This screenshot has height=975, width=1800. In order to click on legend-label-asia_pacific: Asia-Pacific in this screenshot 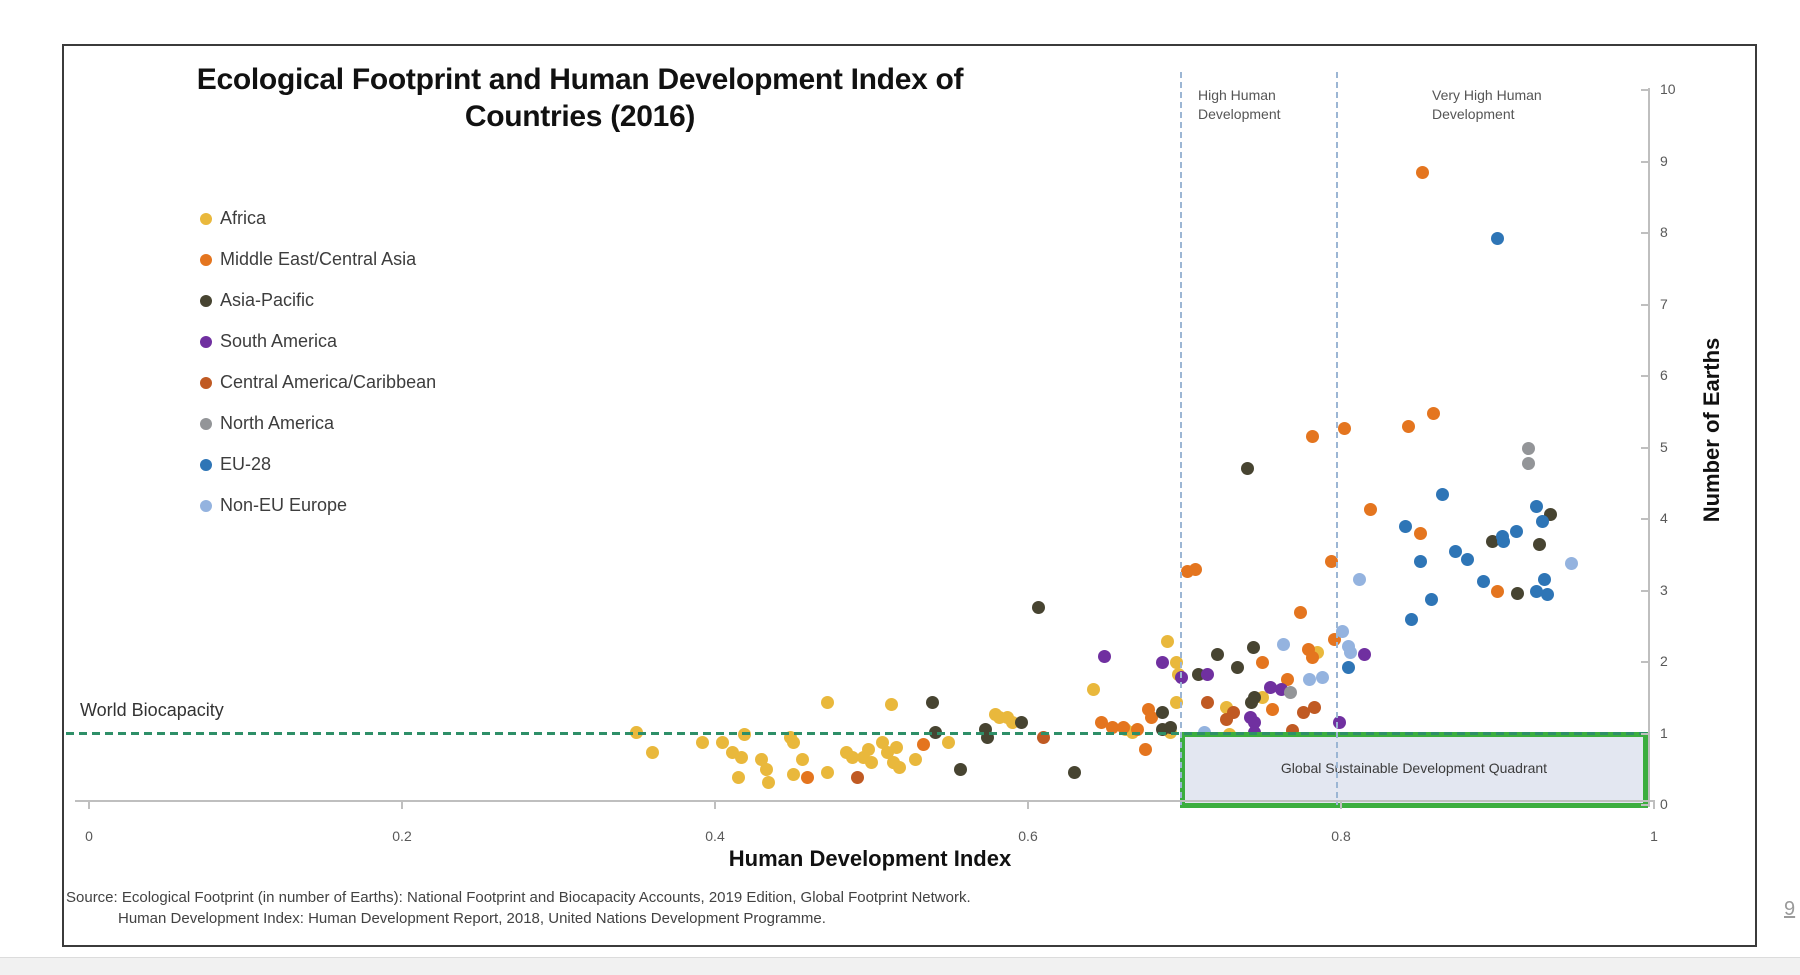, I will do `click(267, 300)`.